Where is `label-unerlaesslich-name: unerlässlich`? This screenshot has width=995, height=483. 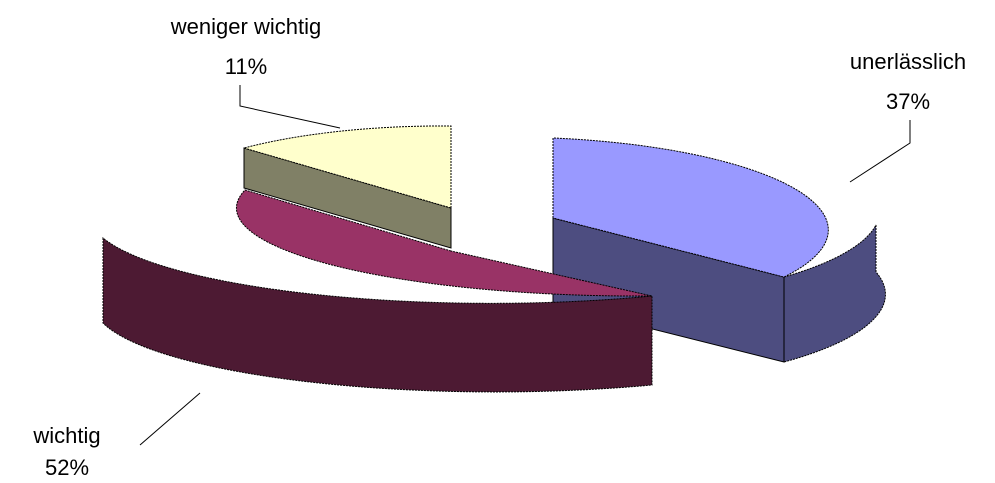
label-unerlaesslich-name: unerlässlich is located at coordinates (908, 61).